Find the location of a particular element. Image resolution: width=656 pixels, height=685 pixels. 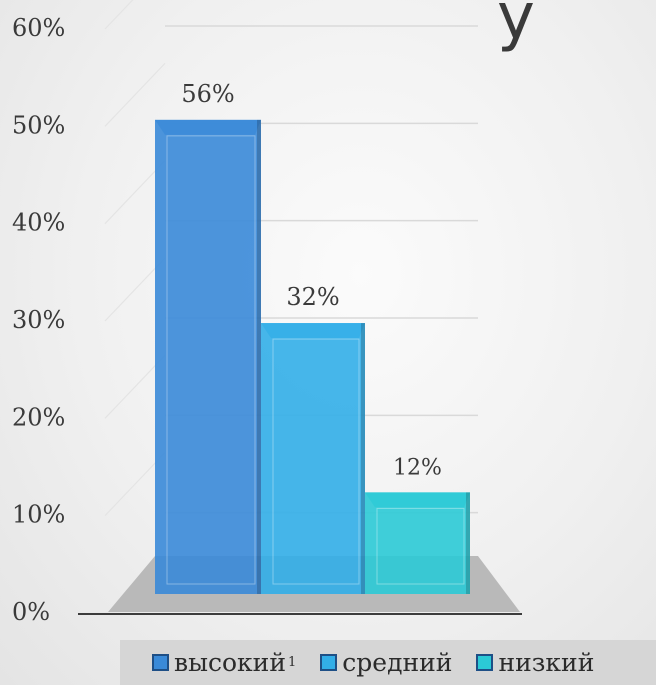

y-tick-label: 40% is located at coordinates (38, 223).